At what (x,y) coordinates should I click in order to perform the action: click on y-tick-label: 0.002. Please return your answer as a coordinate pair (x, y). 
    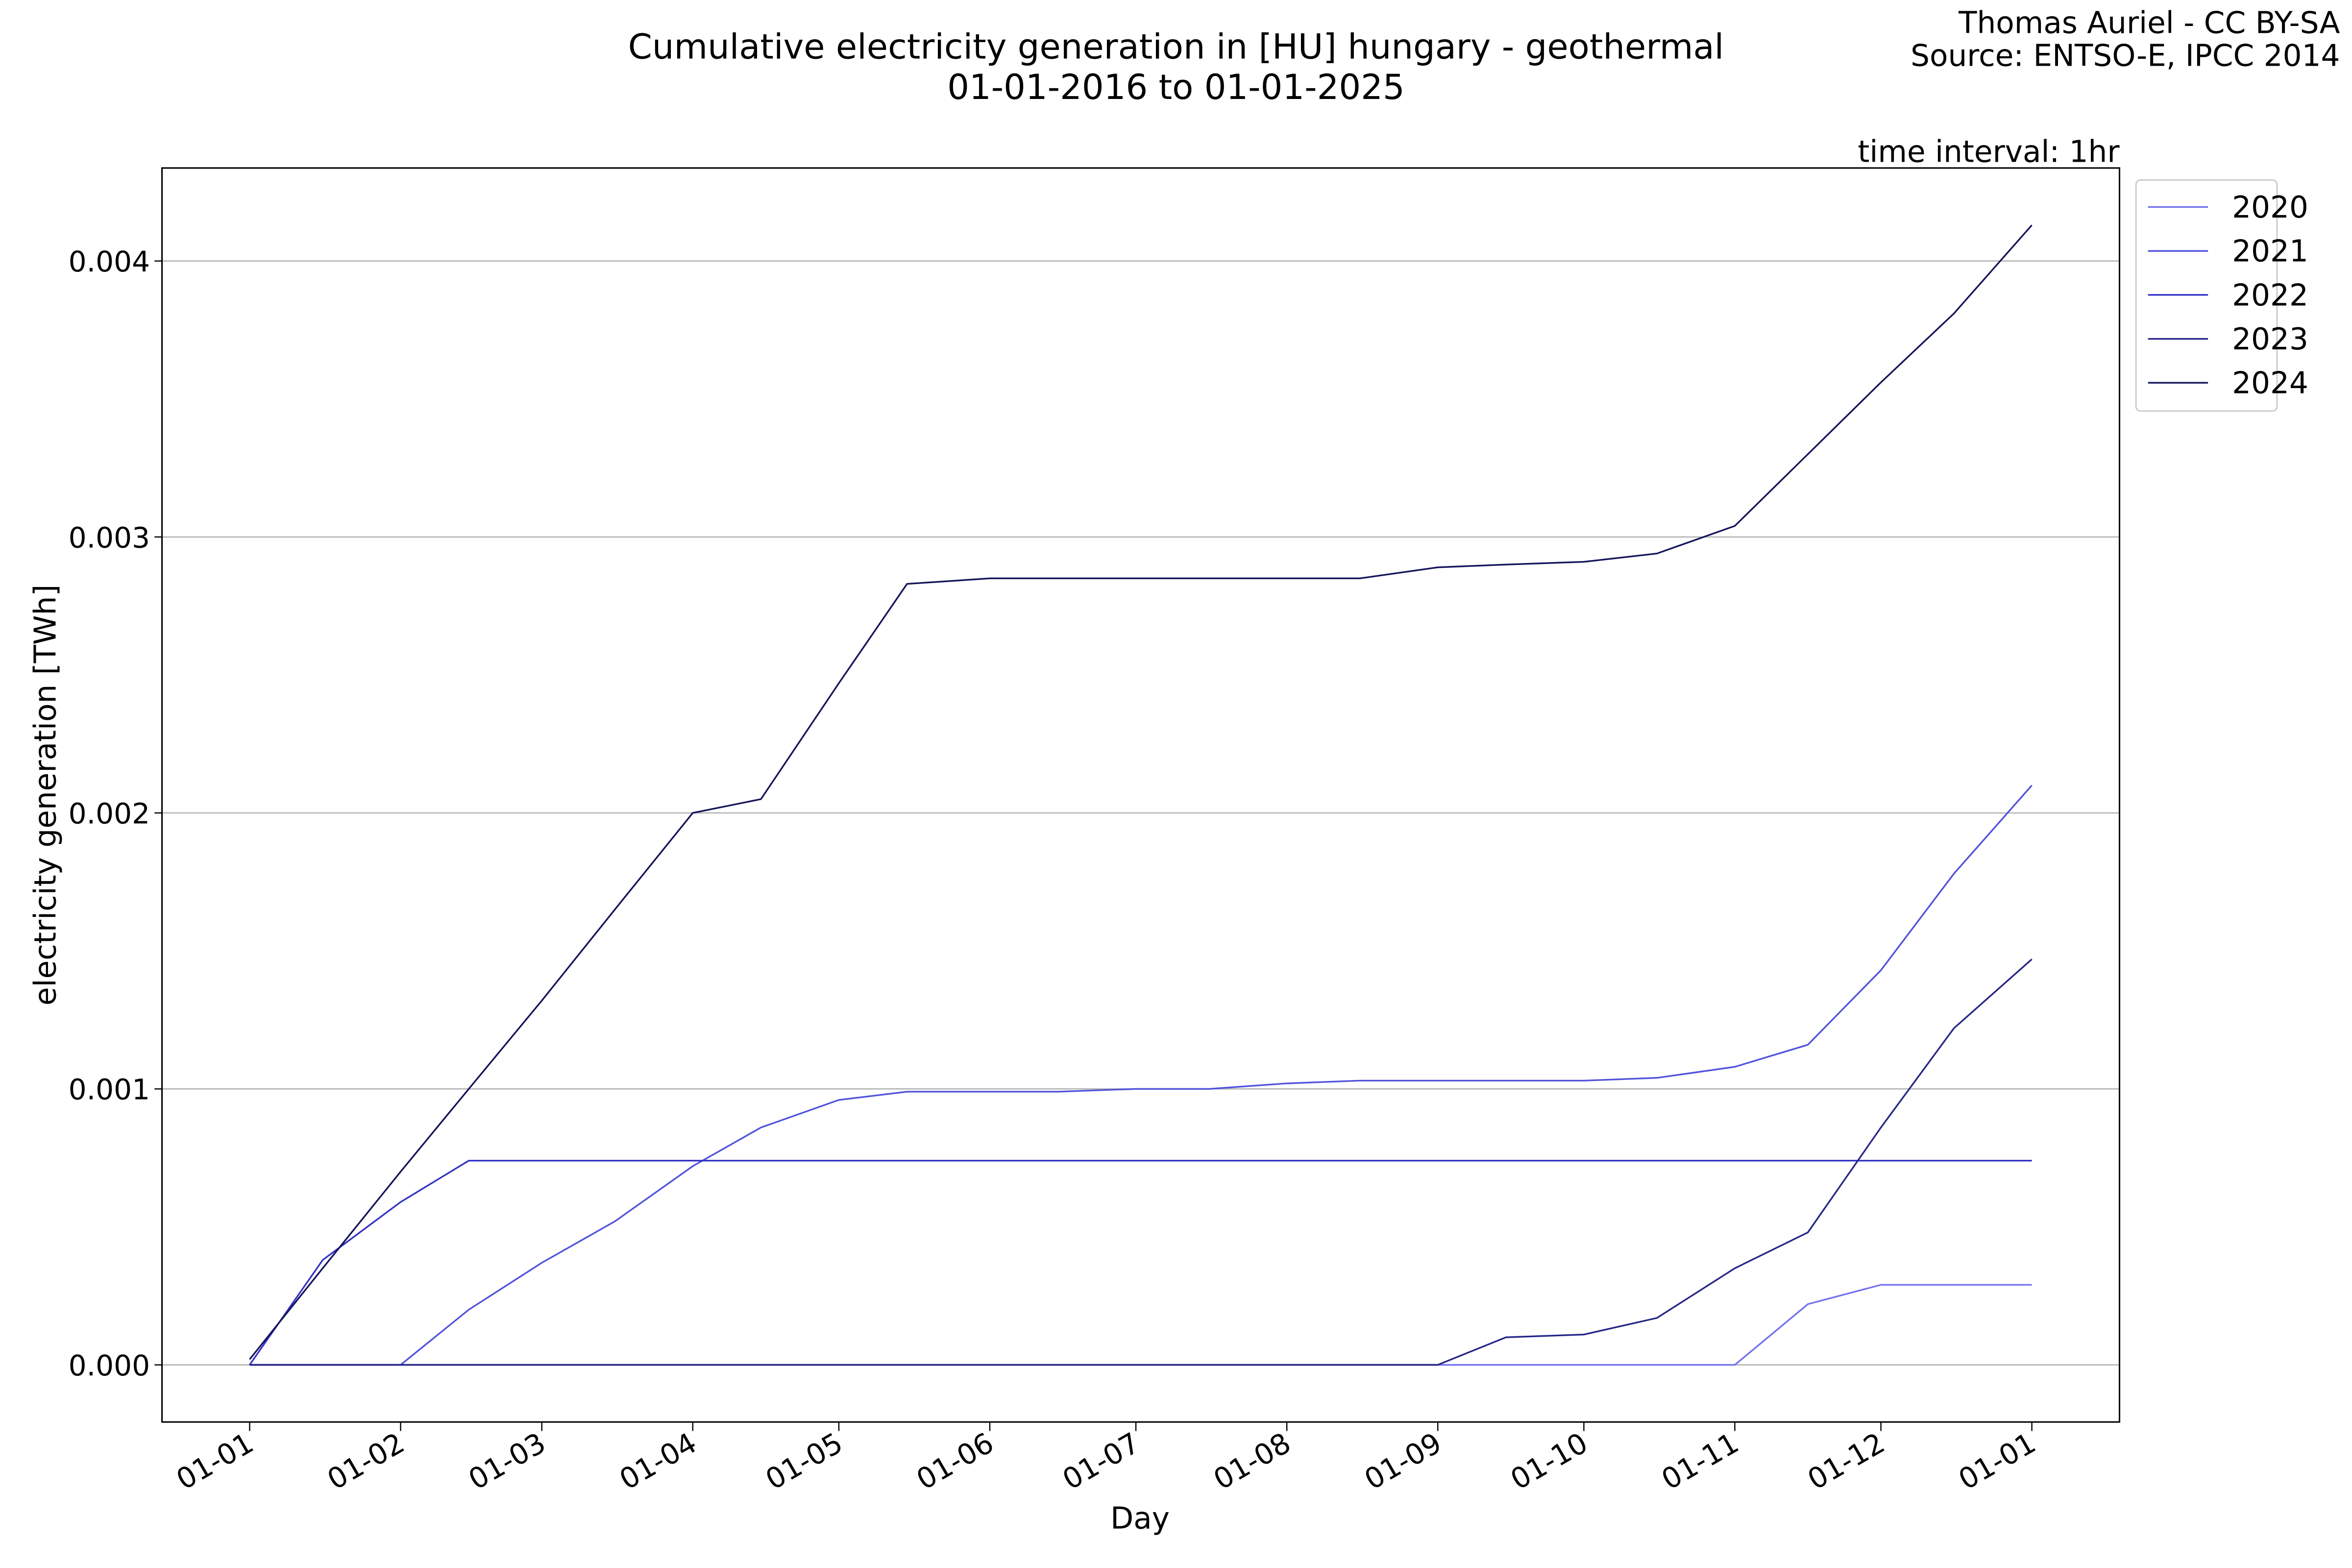
    Looking at the image, I should click on (109, 813).